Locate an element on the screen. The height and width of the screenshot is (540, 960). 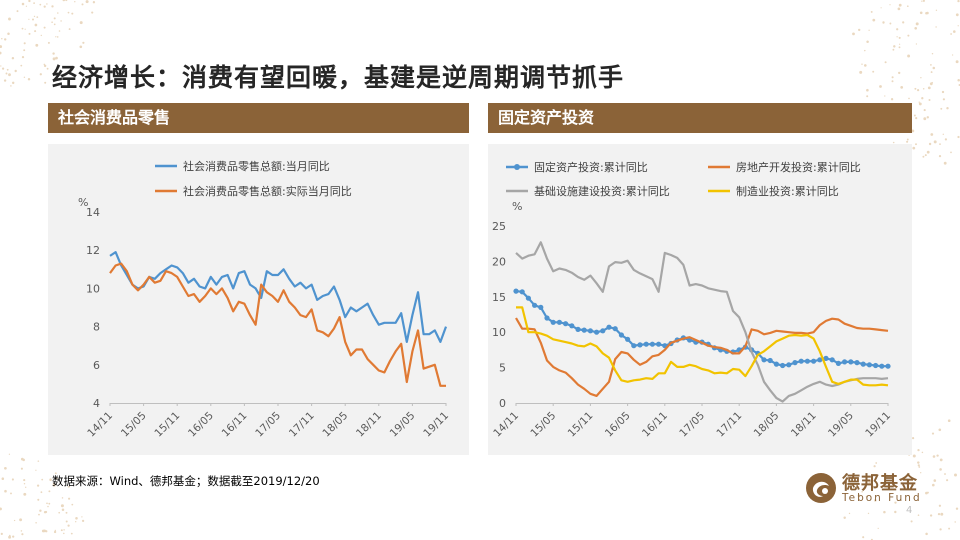
x-tick-label: 17/05 is located at coordinates (692, 425).